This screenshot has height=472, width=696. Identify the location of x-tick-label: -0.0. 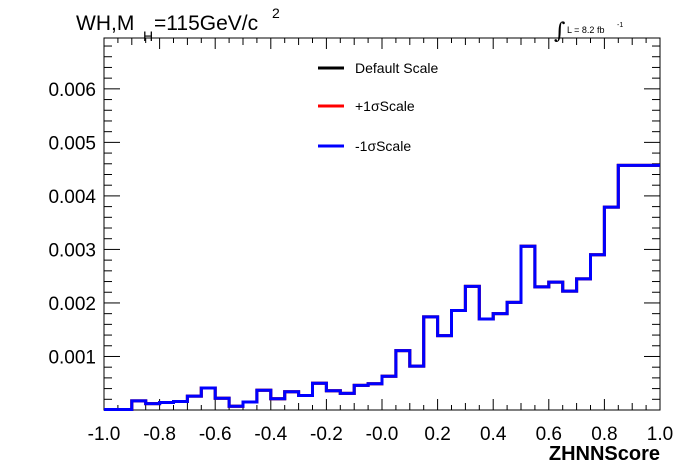
(382, 434).